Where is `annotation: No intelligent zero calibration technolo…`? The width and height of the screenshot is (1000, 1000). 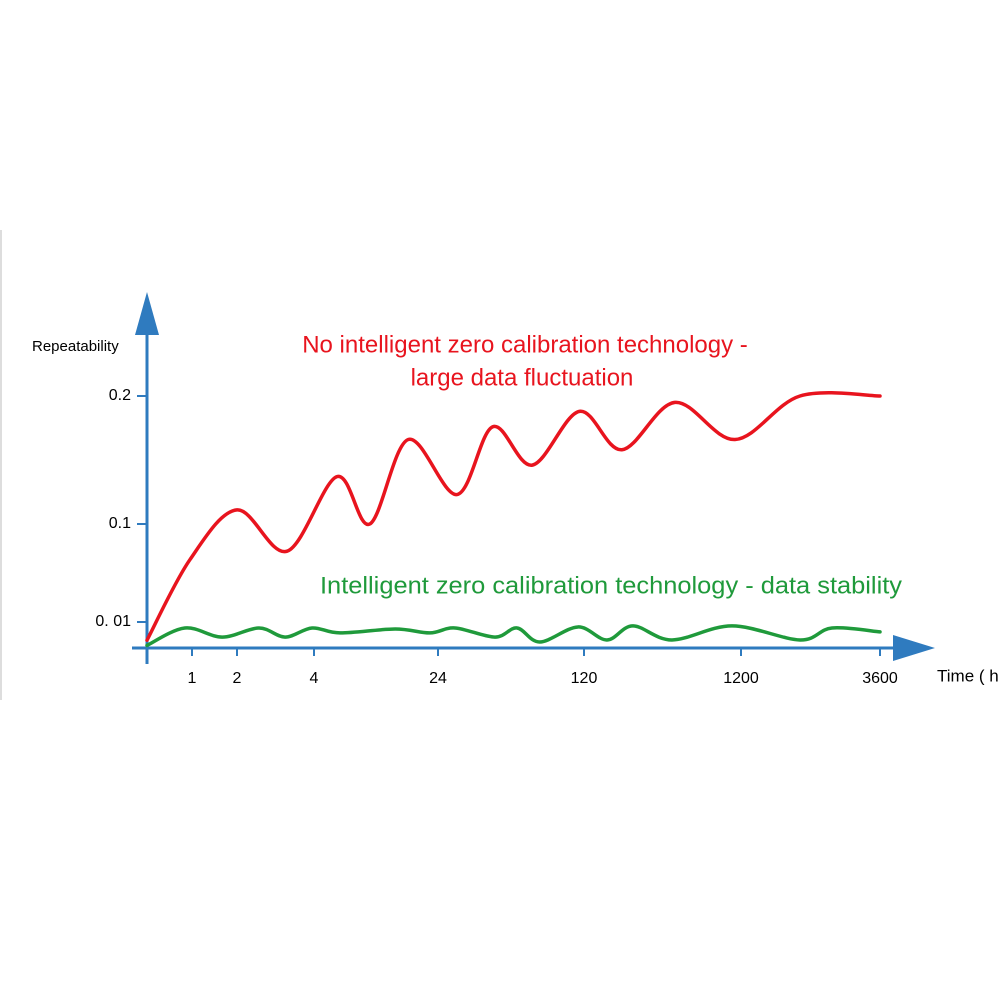 annotation: No intelligent zero calibration technolo… is located at coordinates (525, 344).